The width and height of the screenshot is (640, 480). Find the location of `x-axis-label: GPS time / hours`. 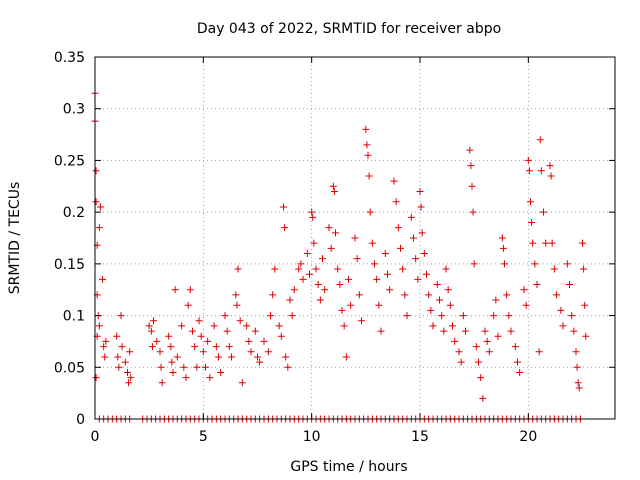

x-axis-label: GPS time / hours is located at coordinates (348, 467).